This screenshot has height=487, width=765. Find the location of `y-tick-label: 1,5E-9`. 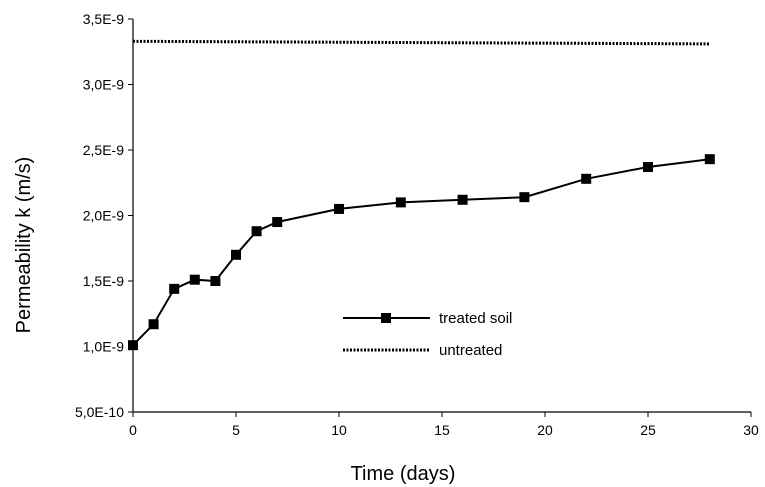

y-tick-label: 1,5E-9 is located at coordinates (103, 281).